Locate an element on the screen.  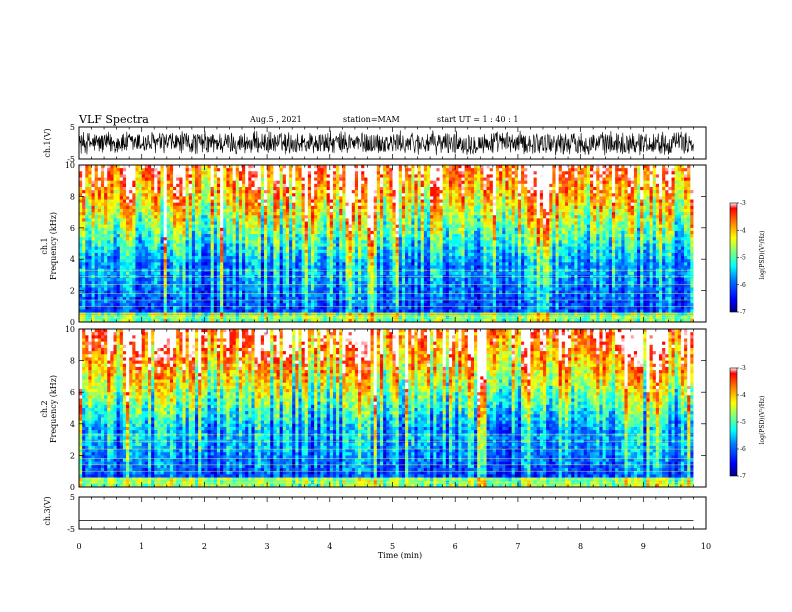
header-start-time: start UT = 1 : 40 : 1 is located at coordinates (477, 119).